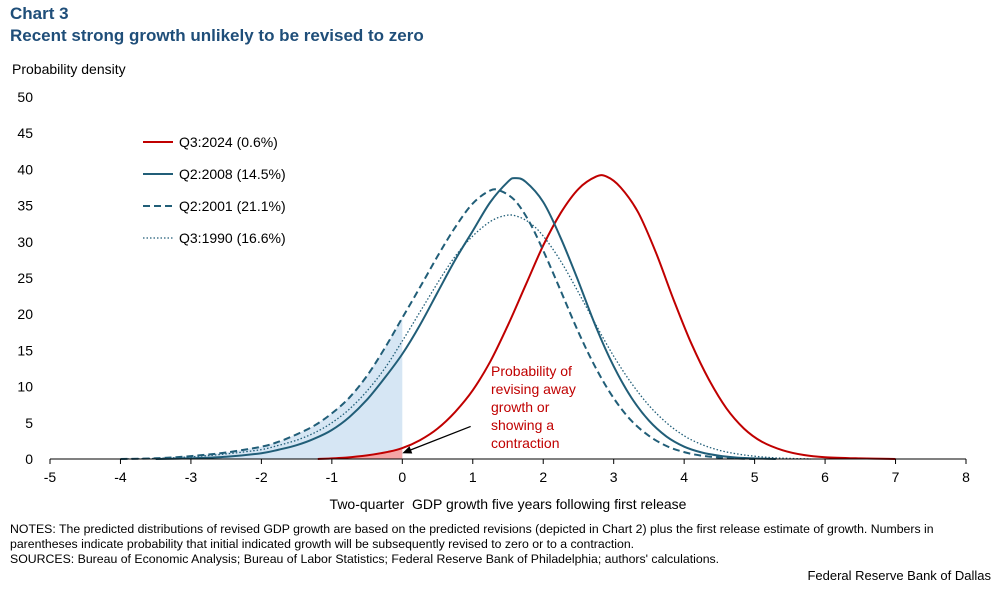 Image resolution: width=997 pixels, height=589 pixels. Describe the element at coordinates (232, 206) in the screenshot. I see `legend-label-q2-2001: Q2:2001 (21.1%)` at that location.